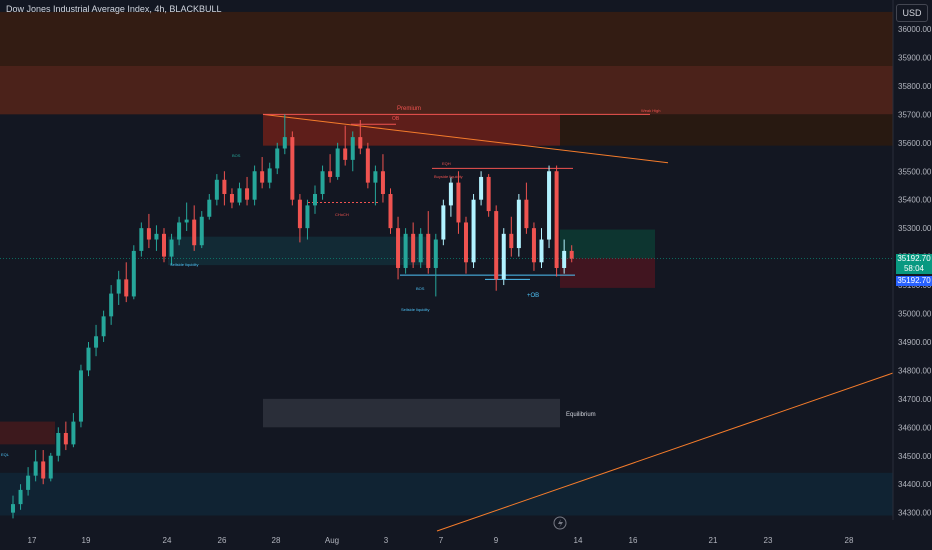 The image size is (932, 550). I want to click on sellside-label-left: Sellside liquidity, so click(184, 264).